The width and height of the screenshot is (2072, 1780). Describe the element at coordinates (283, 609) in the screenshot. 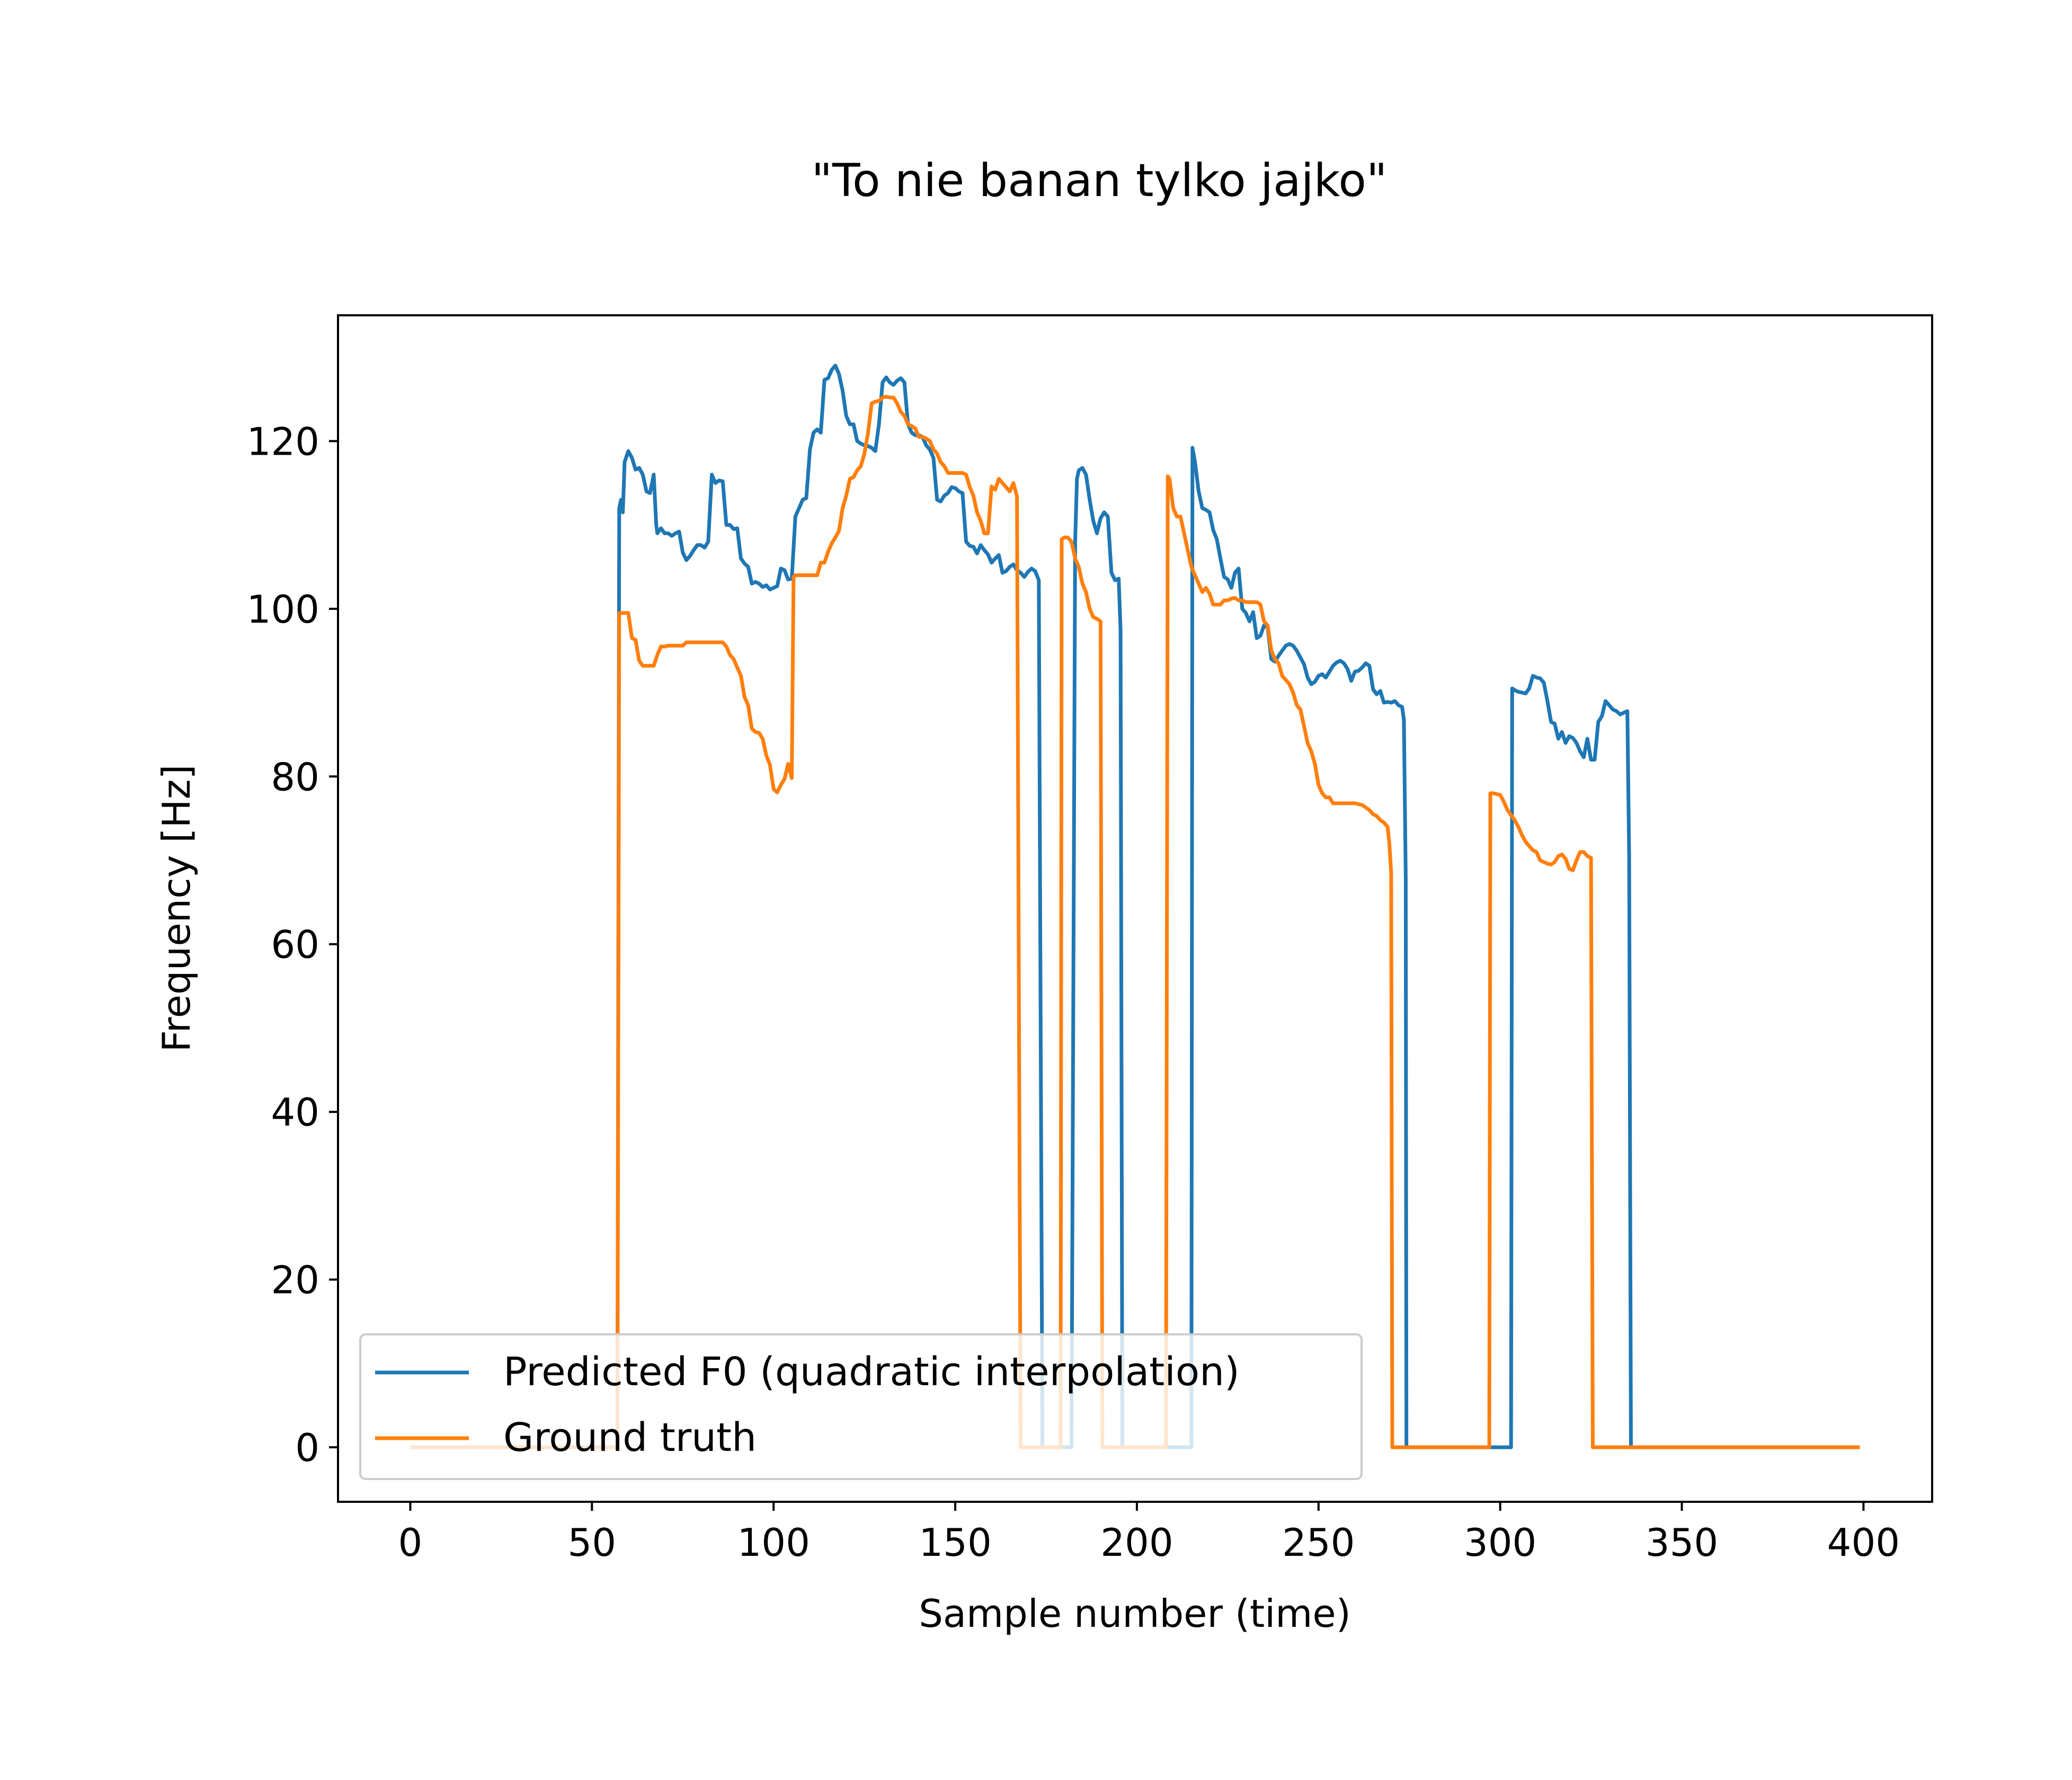

I see `y-tick-label: 100` at that location.